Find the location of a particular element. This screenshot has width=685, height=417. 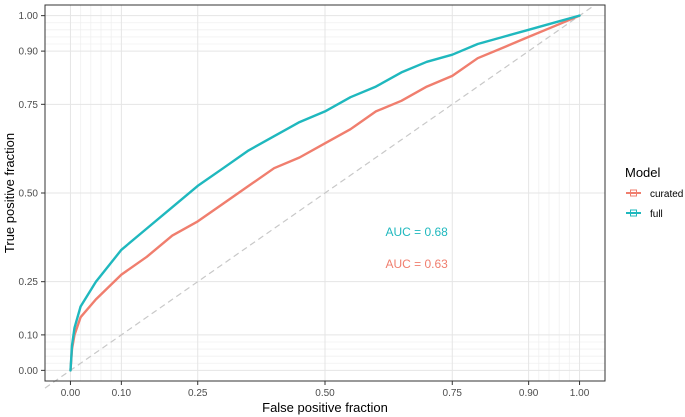

auc-label-curated: AUC = 0.63 is located at coordinates (416, 264).